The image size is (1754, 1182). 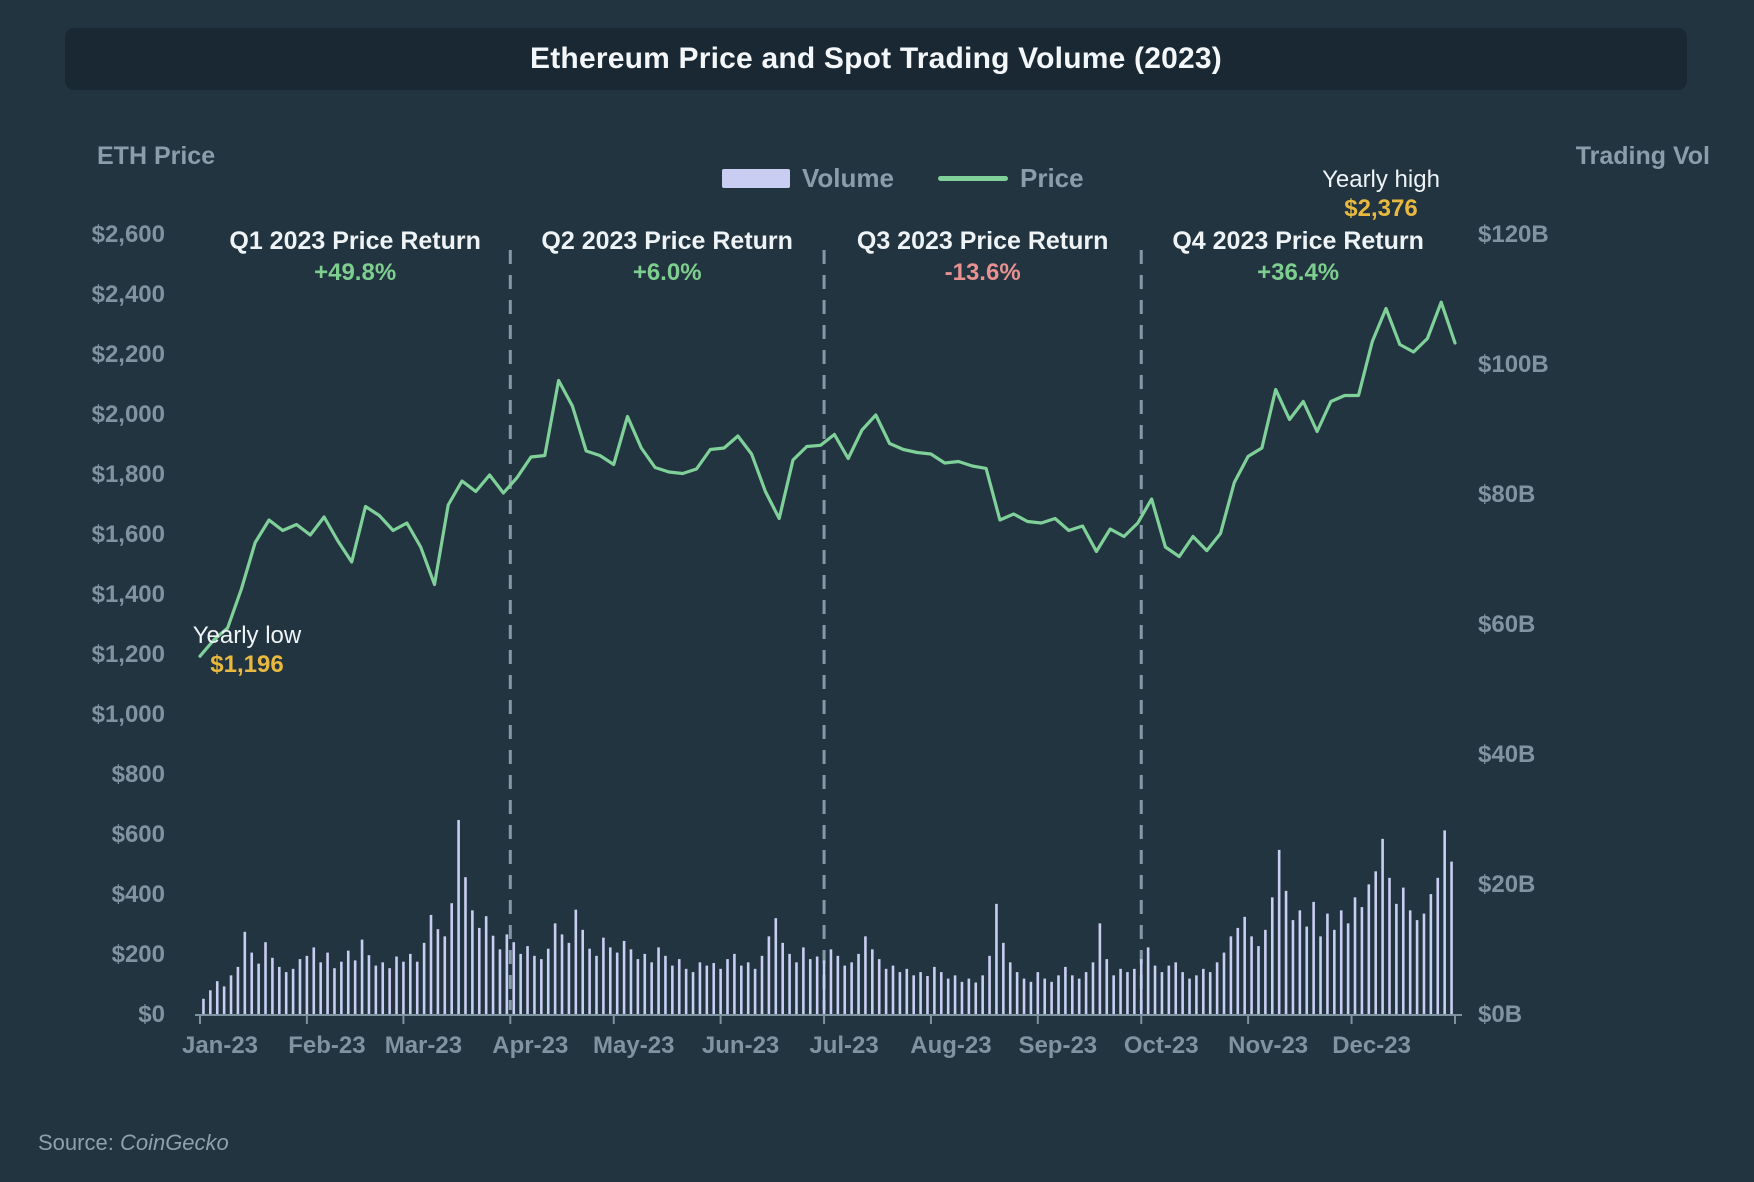 I want to click on quarter-return-value: +49.8%, so click(x=355, y=272).